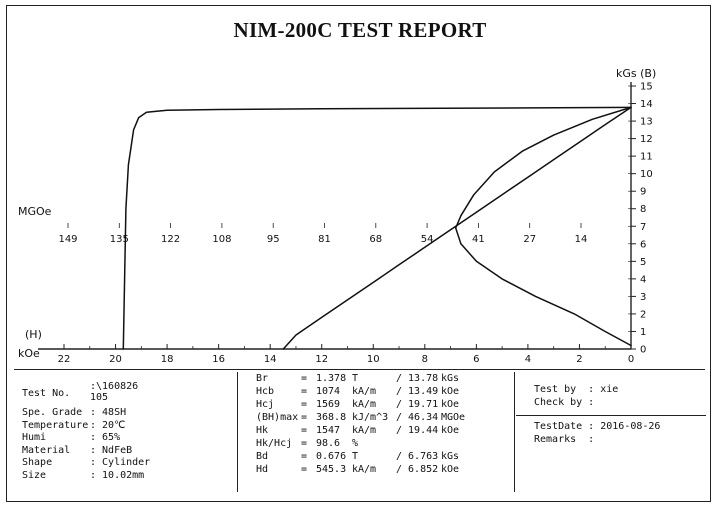 The image size is (720, 510). What do you see at coordinates (417, 430) in the screenshot?
I see `measurement-v2: / 19.44` at bounding box center [417, 430].